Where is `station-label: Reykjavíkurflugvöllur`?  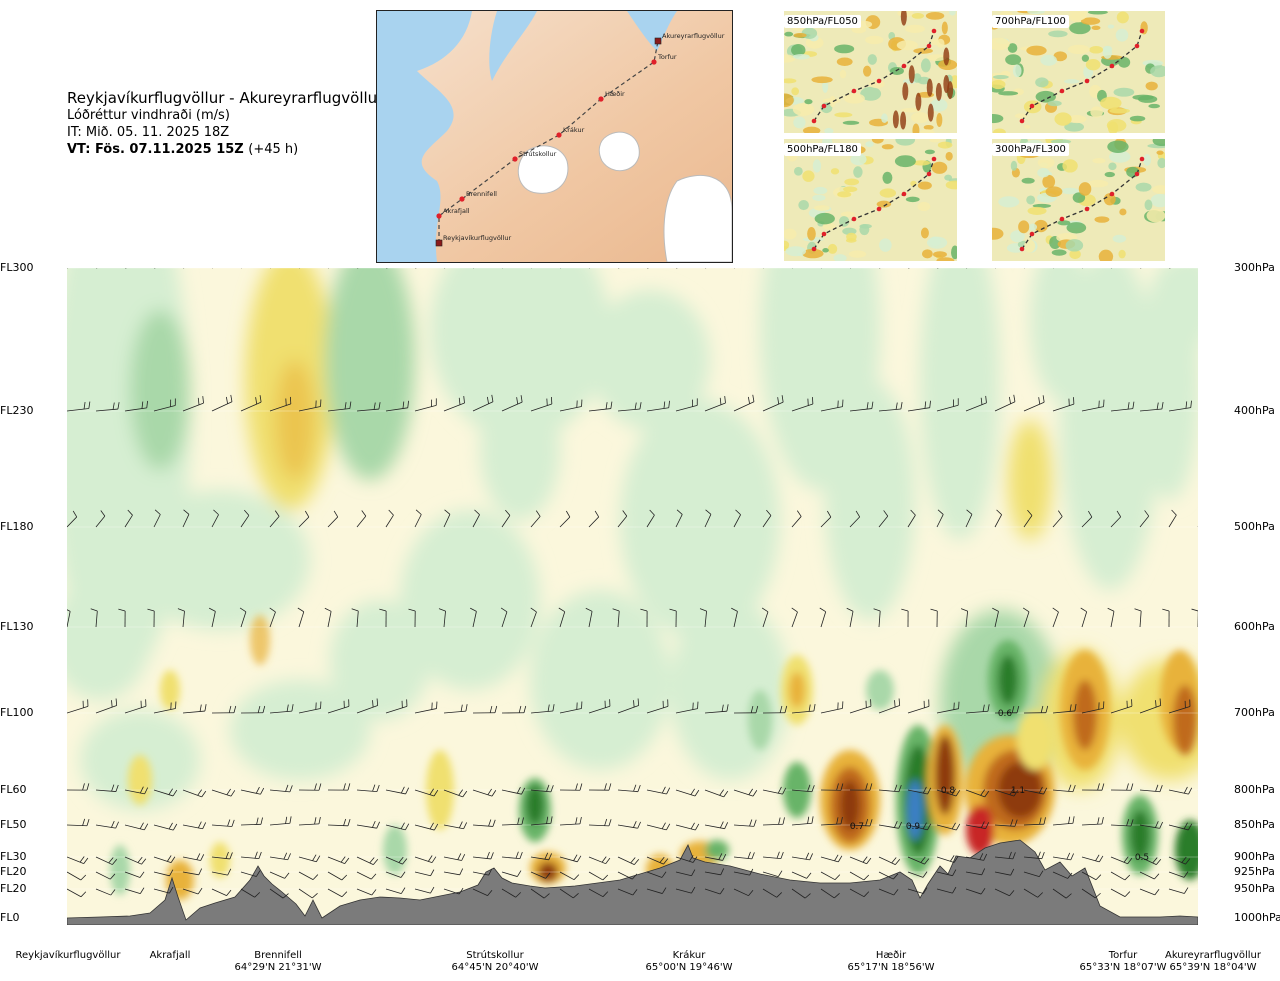 station-label: Reykjavíkurflugvöllur is located at coordinates (68, 956).